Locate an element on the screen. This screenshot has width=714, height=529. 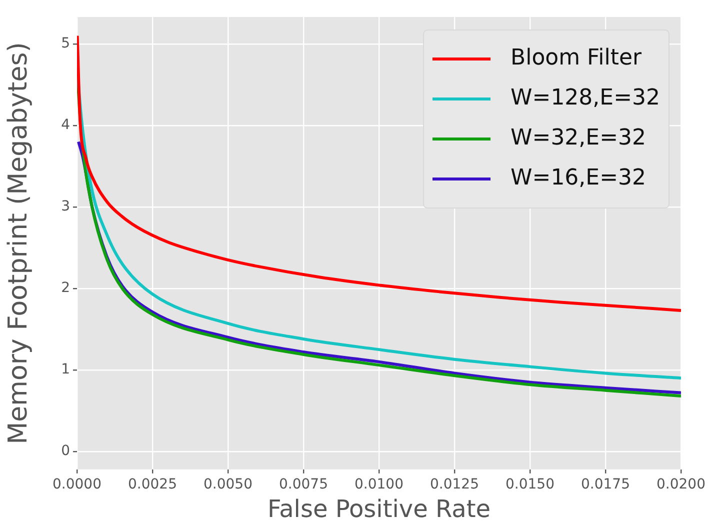
x-tick-label: 0.0000 is located at coordinates (77, 484).